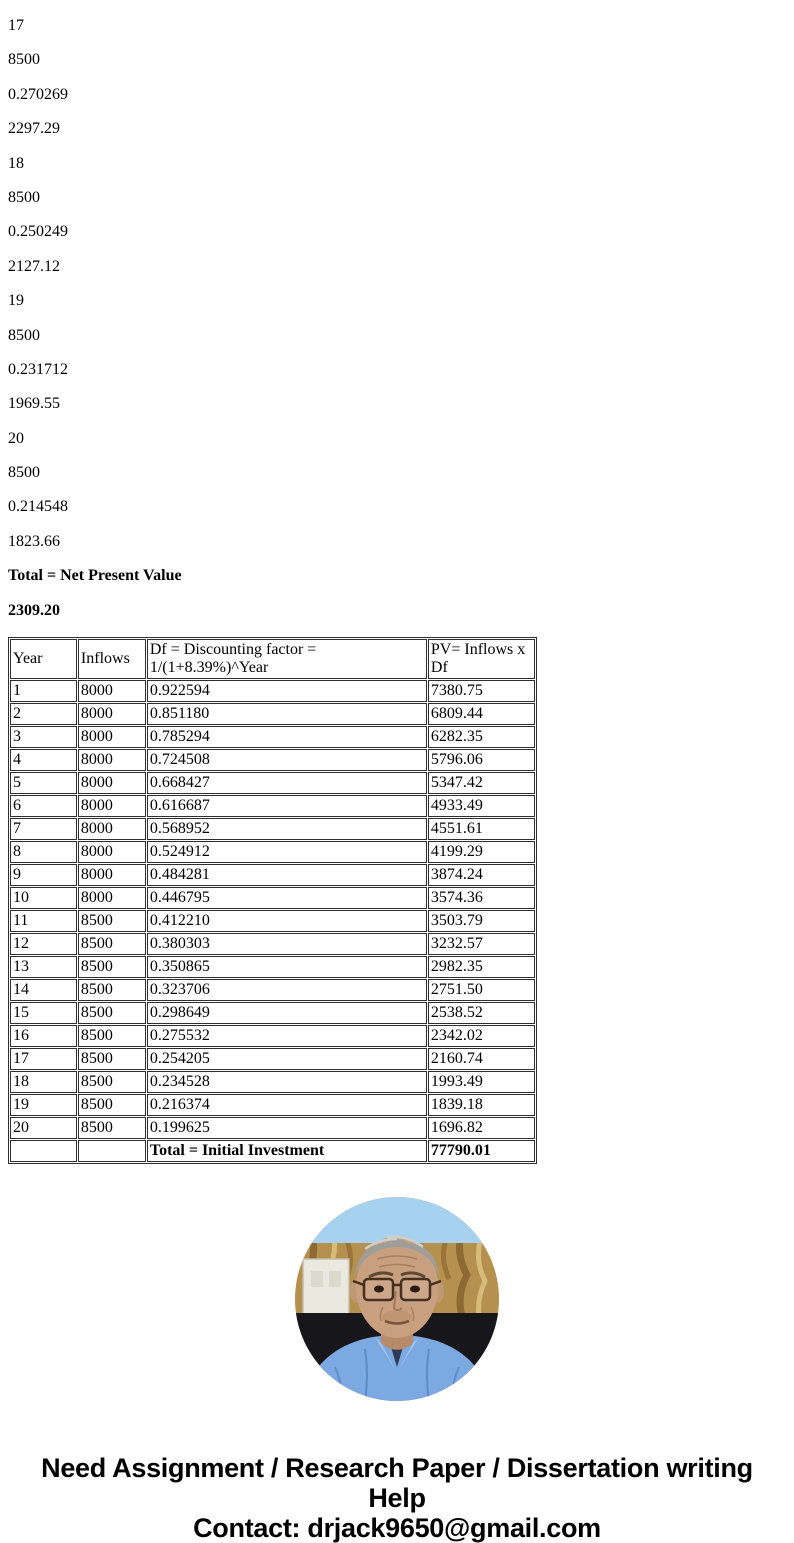  Describe the element at coordinates (286, 990) in the screenshot. I see `cell-df: 0.323706` at that location.